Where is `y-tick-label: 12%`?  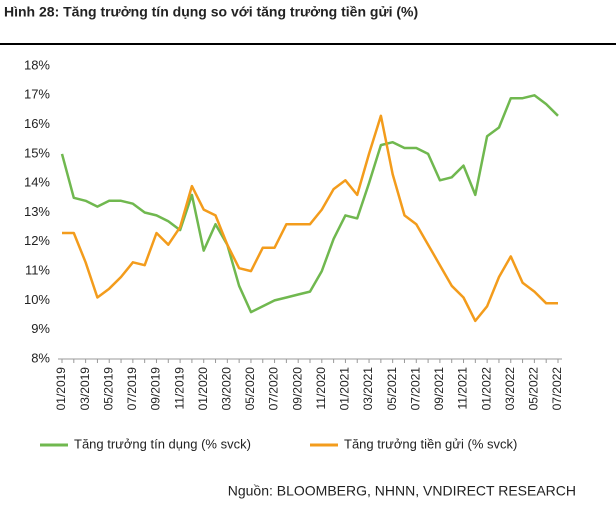 y-tick-label: 12% is located at coordinates (37, 240).